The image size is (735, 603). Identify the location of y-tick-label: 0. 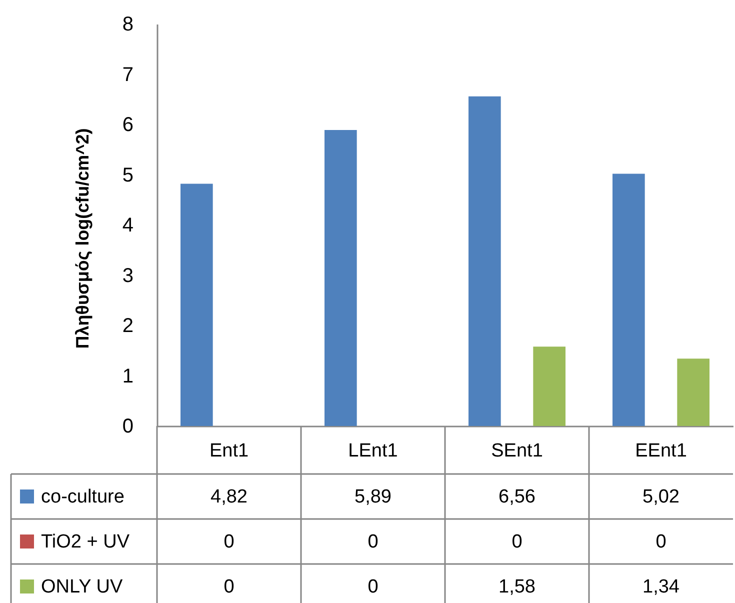
(128, 427).